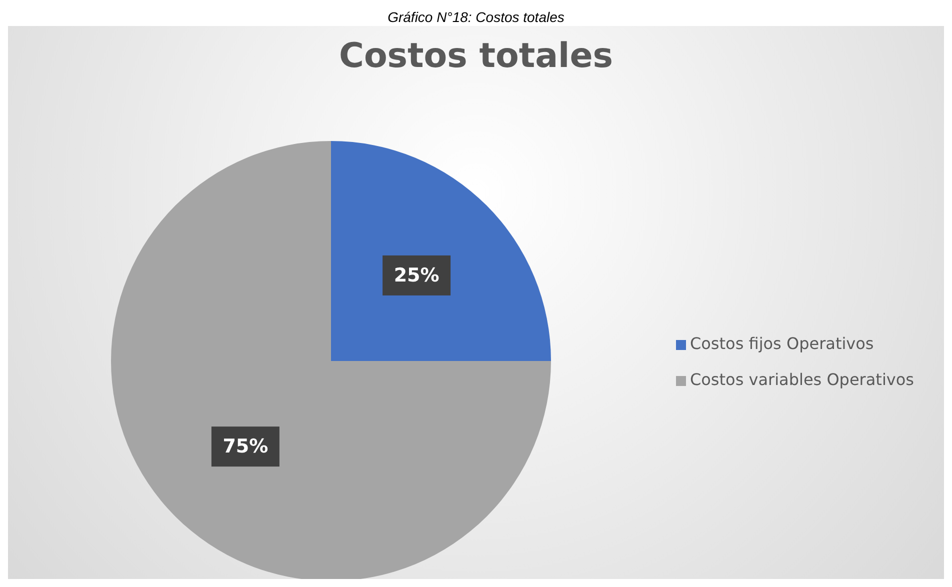 The height and width of the screenshot is (587, 952). What do you see at coordinates (245, 447) in the screenshot?
I see `data-label: 75%` at bounding box center [245, 447].